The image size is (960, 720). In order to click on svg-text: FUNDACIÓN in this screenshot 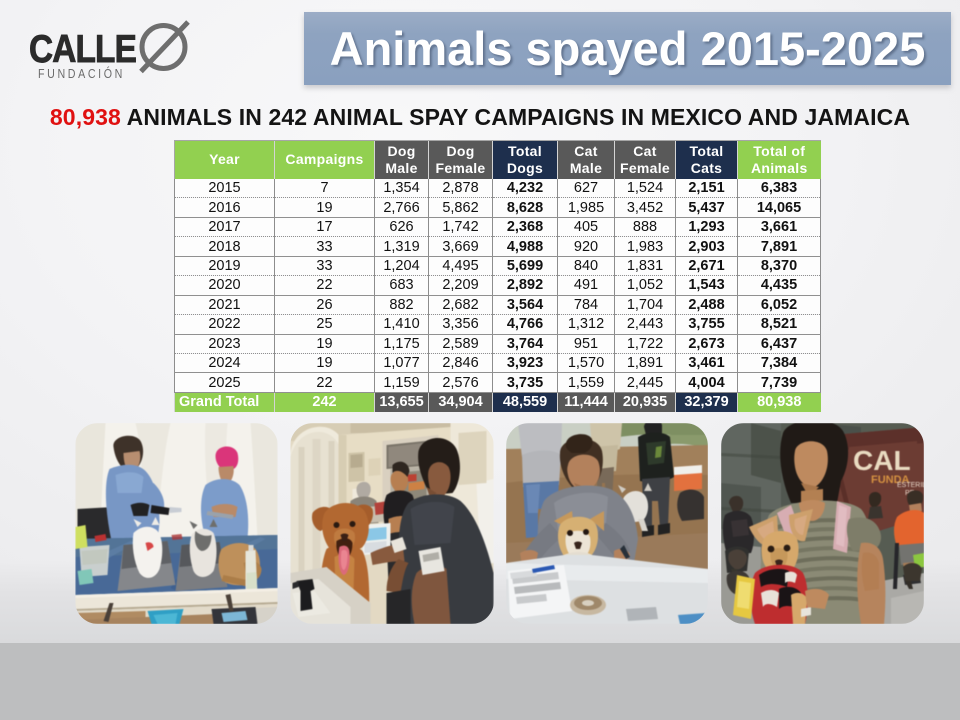, I will do `click(81, 73)`.